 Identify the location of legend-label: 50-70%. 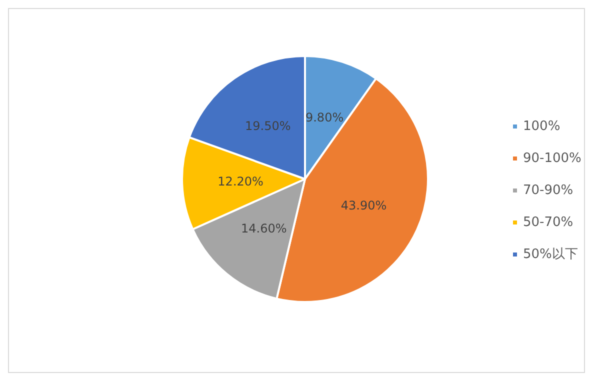
(548, 222).